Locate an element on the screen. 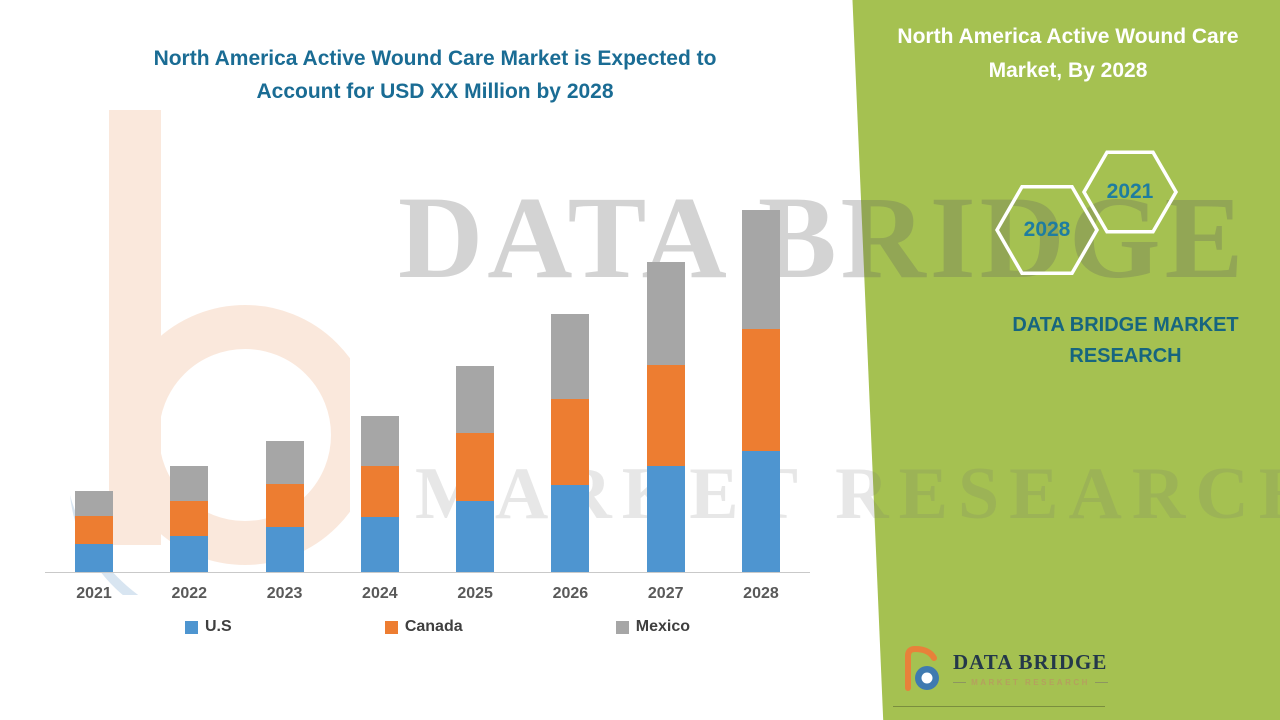 Image resolution: width=1280 pixels, height=720 pixels. bar-column-2022 is located at coordinates (189, 519).